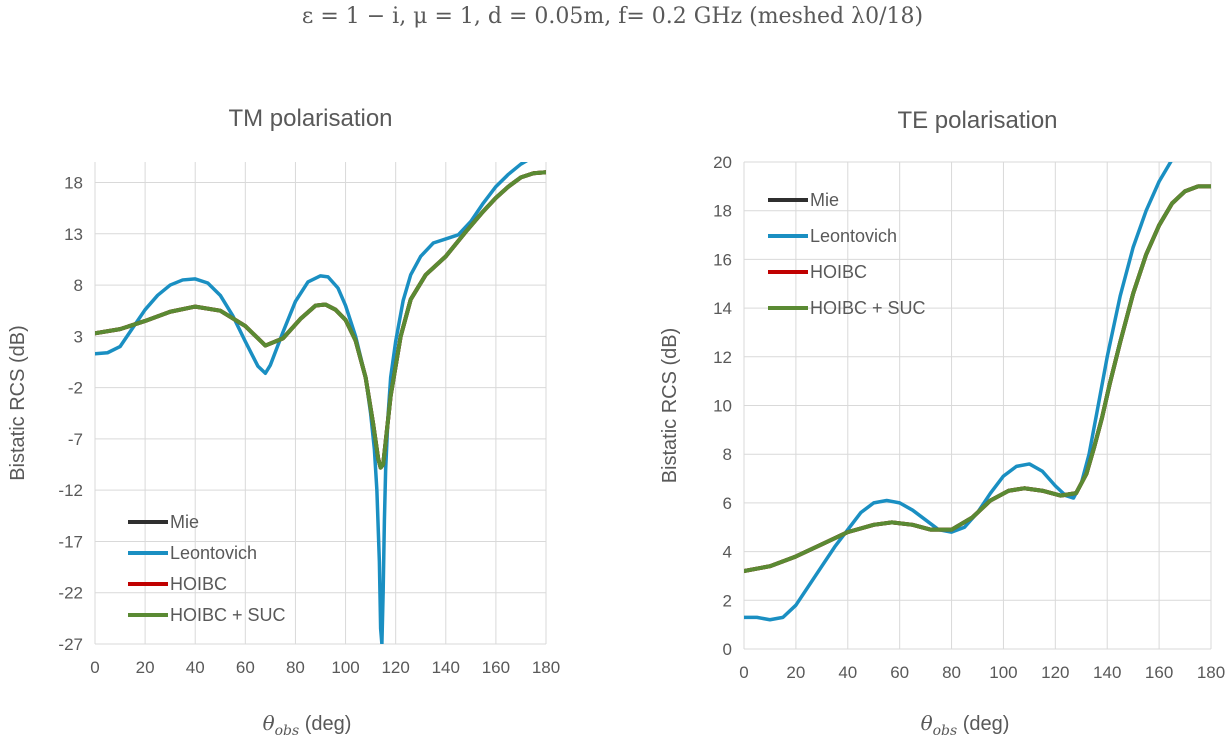 The image size is (1225, 747). Describe the element at coordinates (310, 118) in the screenshot. I see `chart-title: TM polarisation` at that location.